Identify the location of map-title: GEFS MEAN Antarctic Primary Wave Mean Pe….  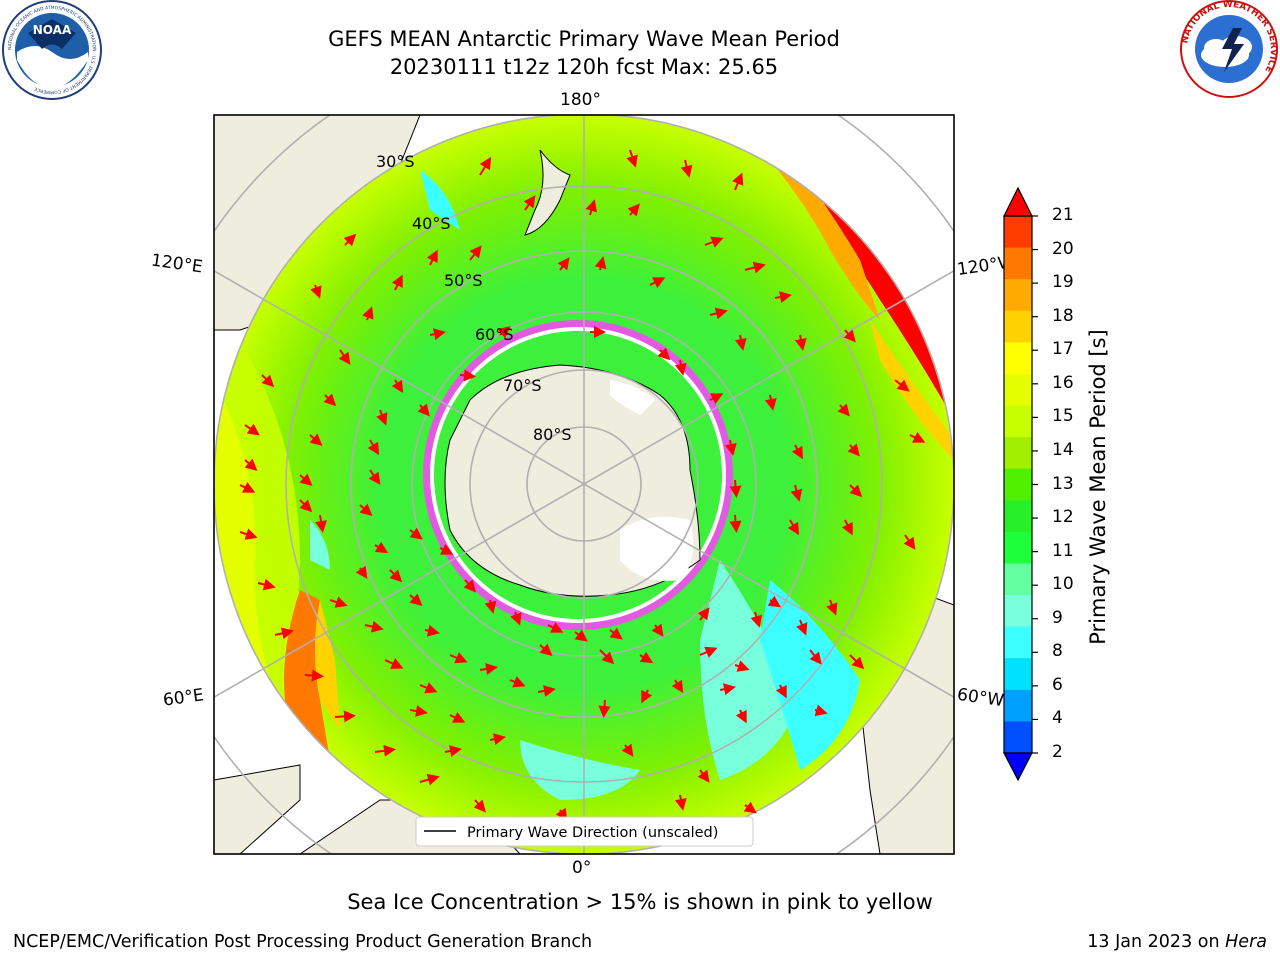
(584, 39).